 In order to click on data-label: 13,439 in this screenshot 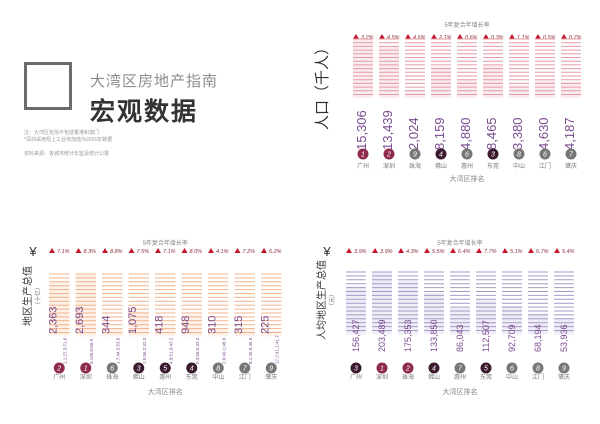, I will do `click(387, 130)`.